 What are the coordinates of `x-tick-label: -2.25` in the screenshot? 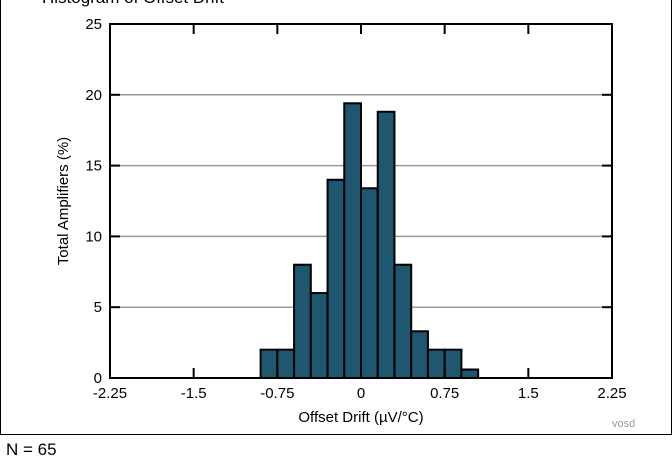 It's located at (110, 393).